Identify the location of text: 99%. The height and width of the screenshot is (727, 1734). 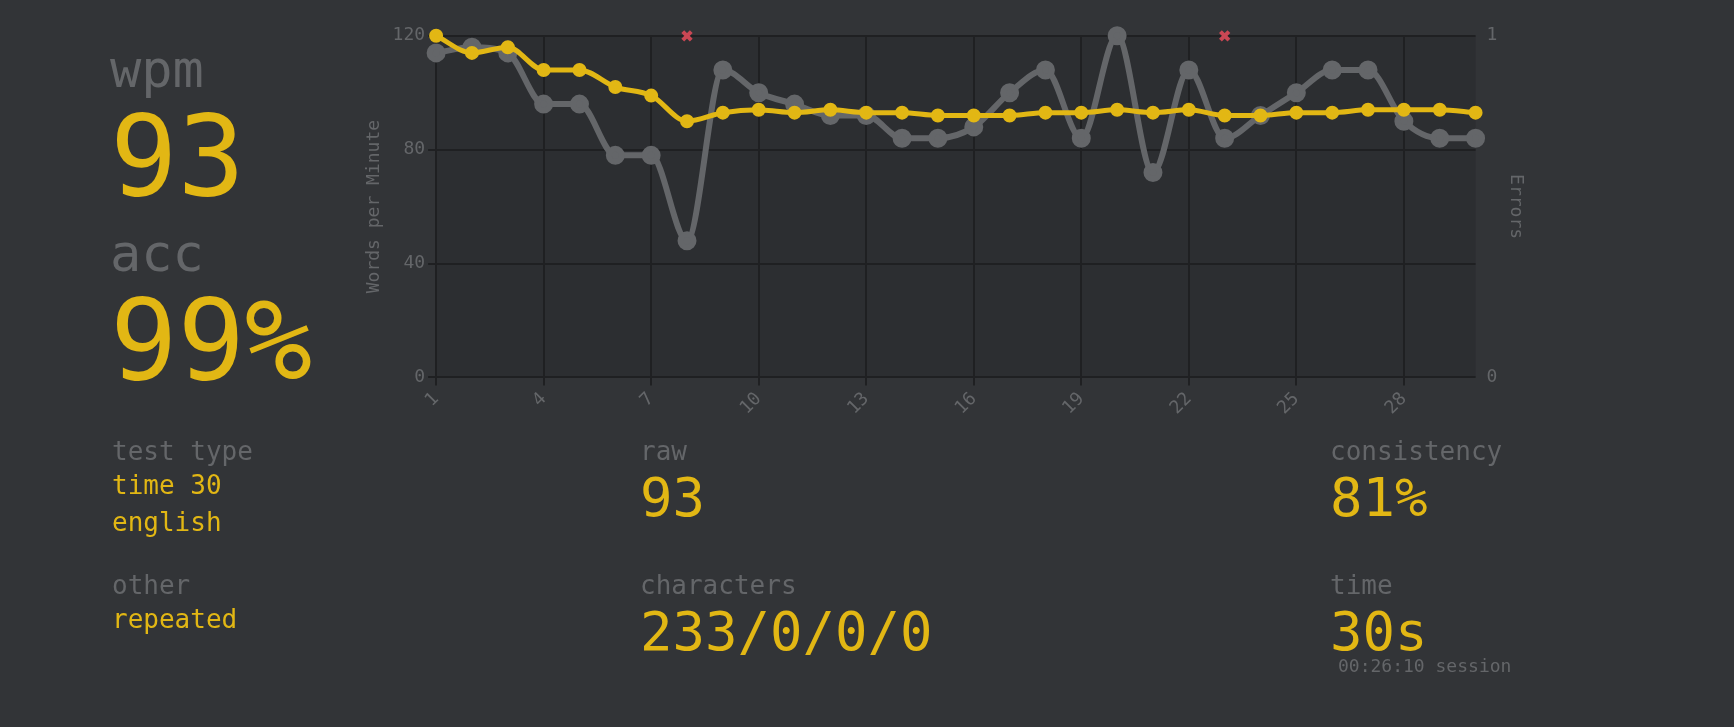
(211, 340).